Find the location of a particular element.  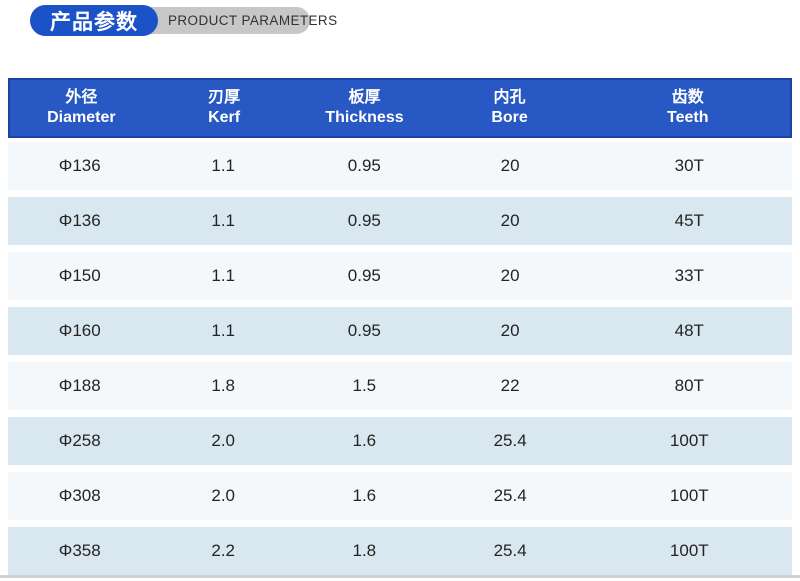

table-cell: 33T is located at coordinates (689, 275).